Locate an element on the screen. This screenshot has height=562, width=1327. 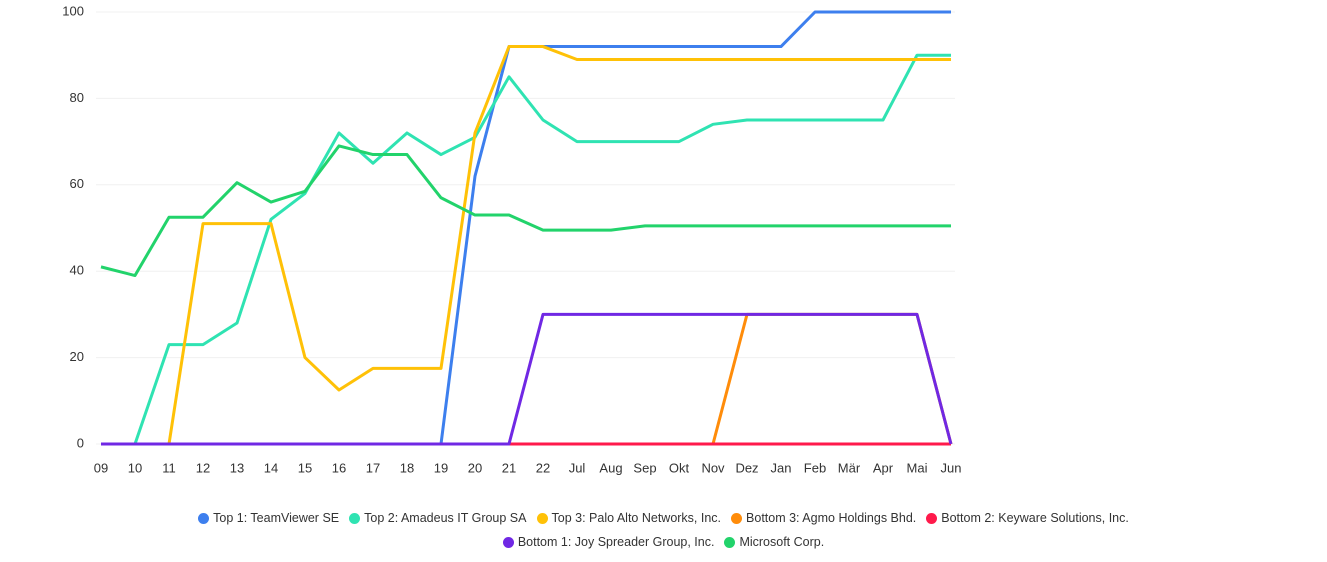
x-tick-label: Aug is located at coordinates (610, 467).